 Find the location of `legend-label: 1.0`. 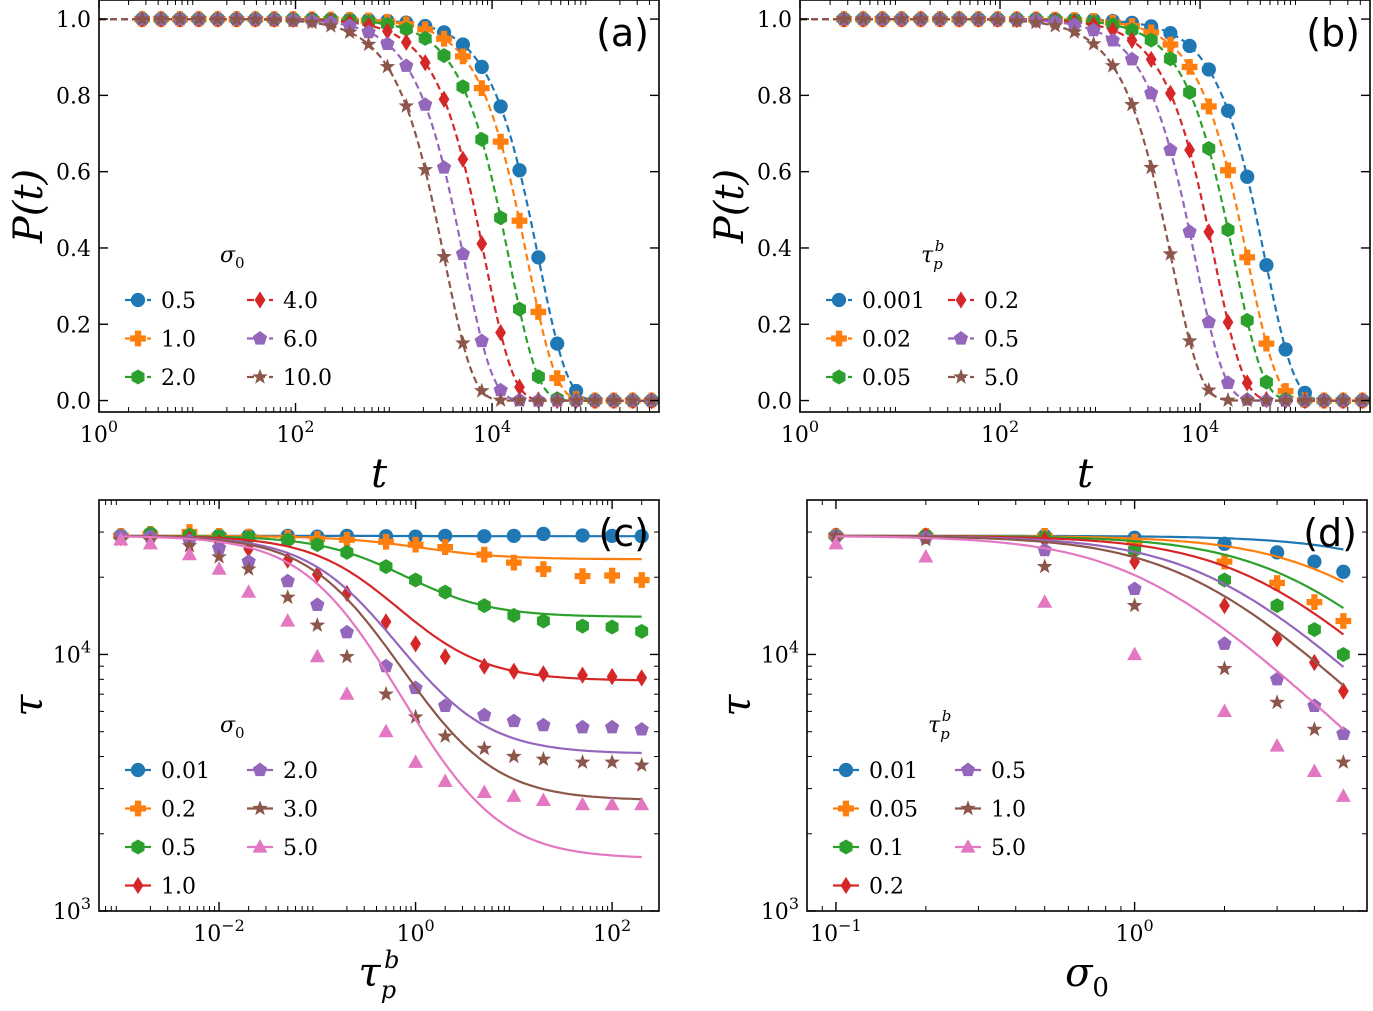

legend-label: 1.0 is located at coordinates (178, 887).